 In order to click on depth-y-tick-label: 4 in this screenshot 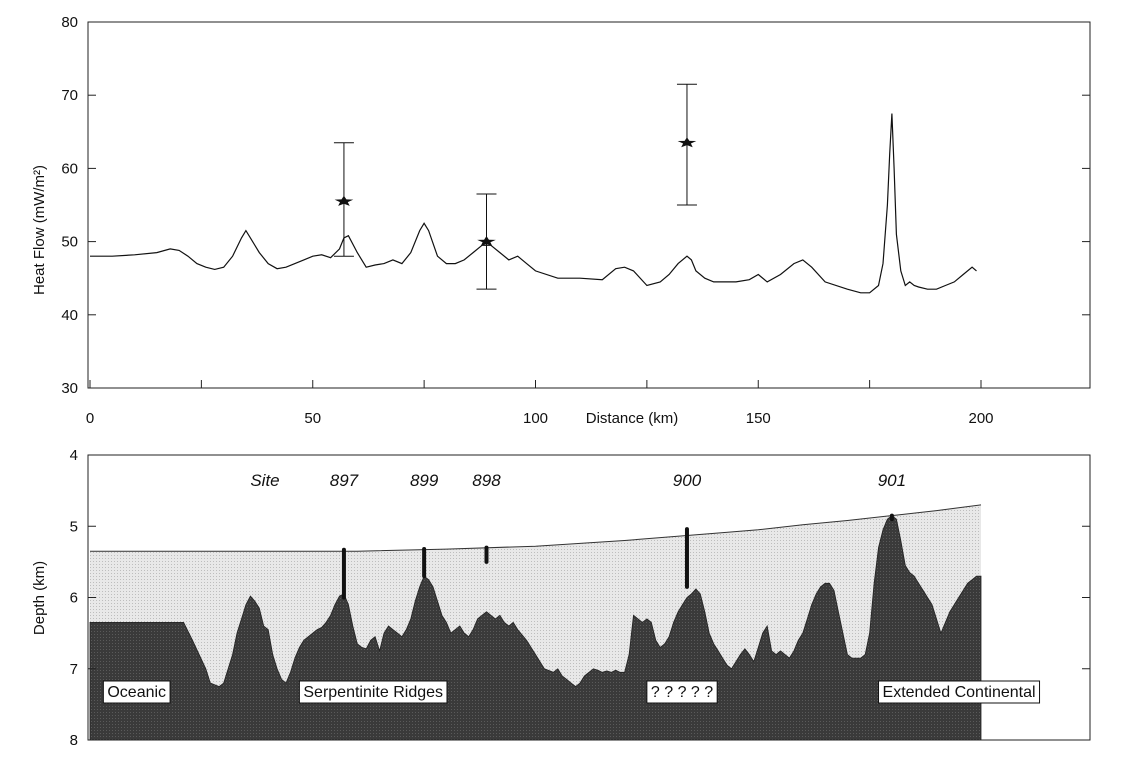, I will do `click(74, 455)`.